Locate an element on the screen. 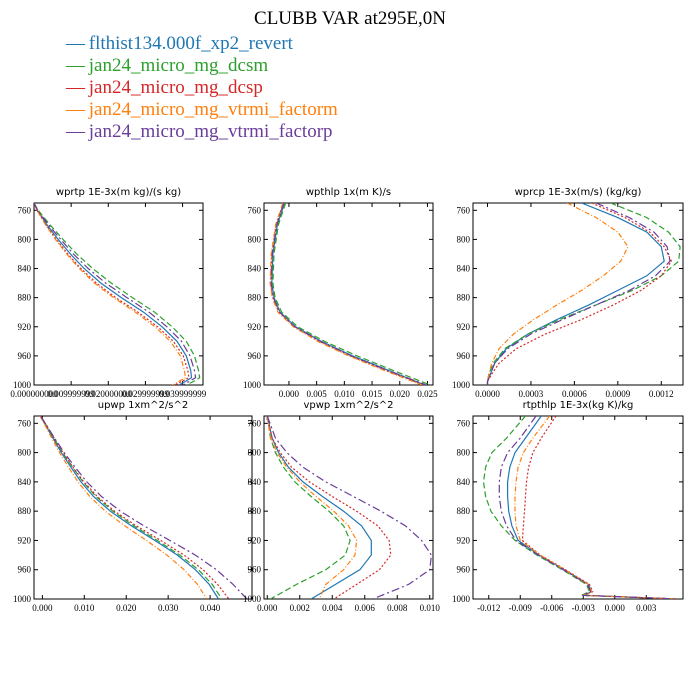  figure-title: CLUBB VAR at295E,0N is located at coordinates (350, 18).